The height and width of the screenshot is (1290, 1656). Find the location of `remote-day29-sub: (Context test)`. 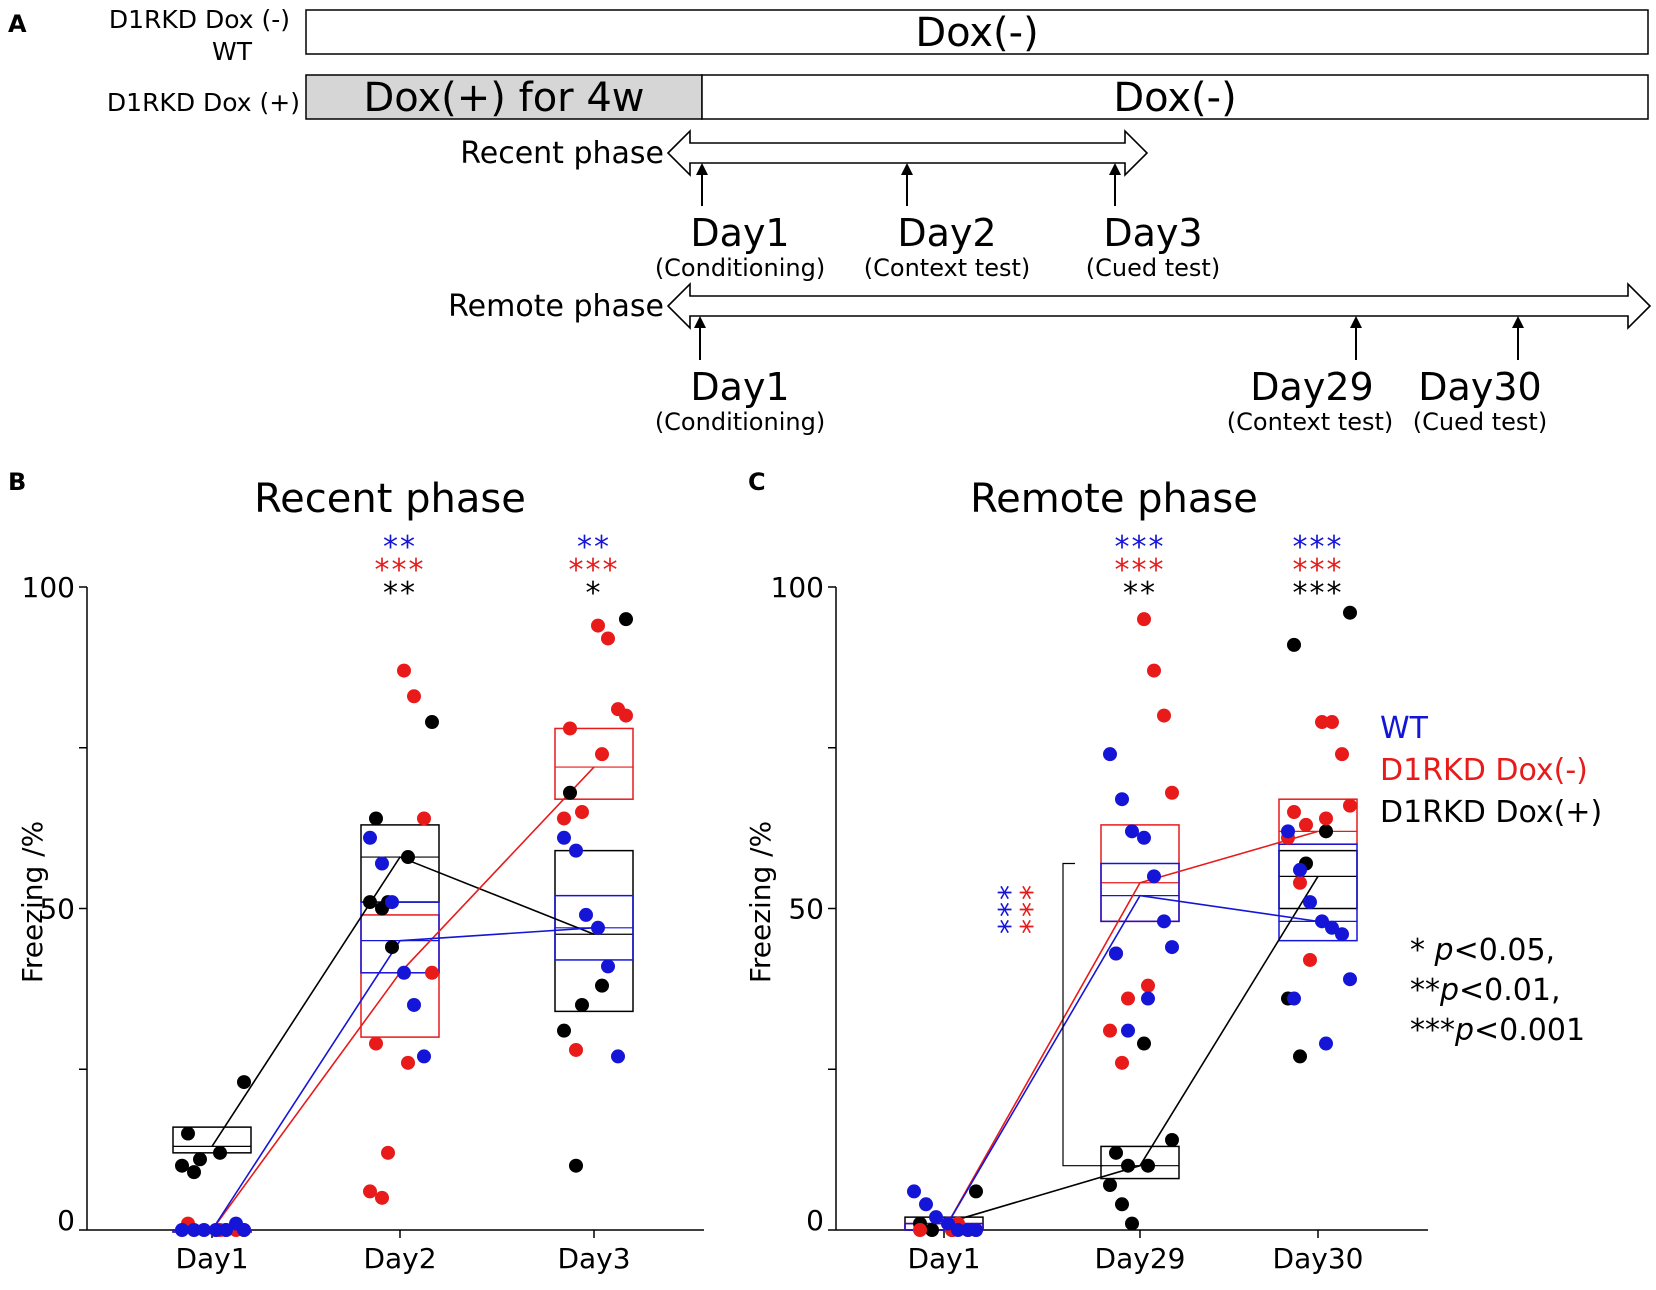

remote-day29-sub: (Context test) is located at coordinates (1310, 422).